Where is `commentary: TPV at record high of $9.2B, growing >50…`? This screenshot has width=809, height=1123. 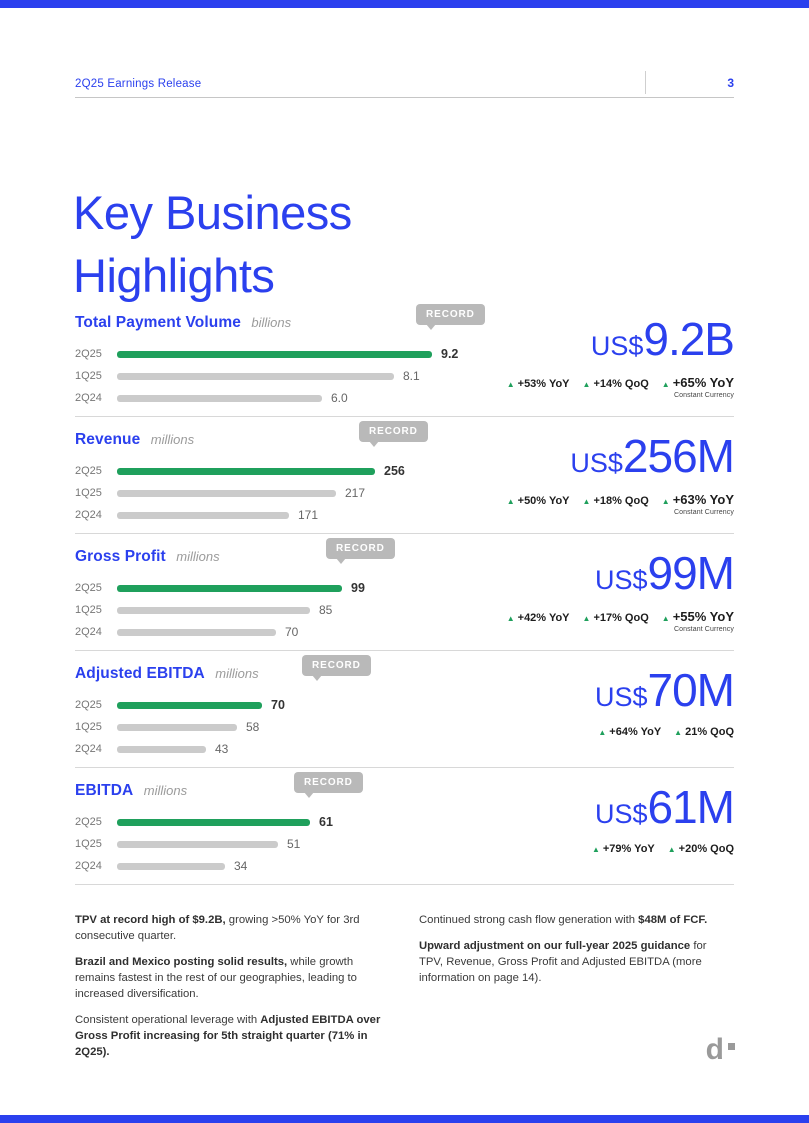
commentary: TPV at record high of $9.2B, growing >50… is located at coordinates (404, 991).